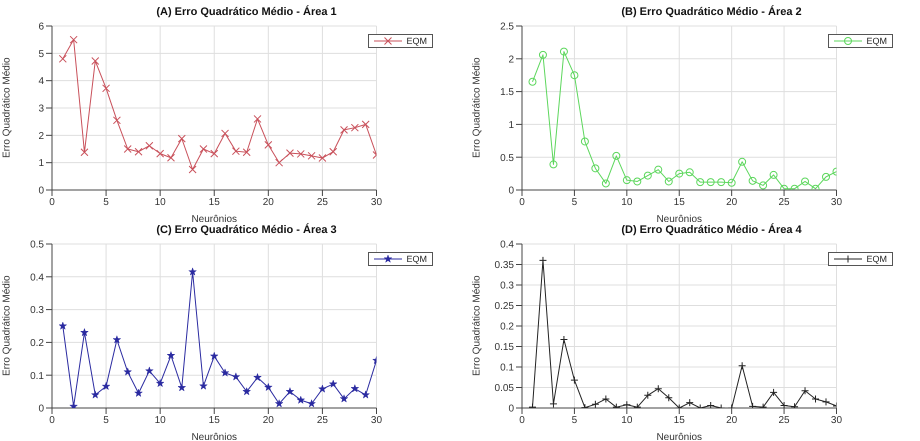 The image size is (920, 441). Describe the element at coordinates (511, 60) in the screenshot. I see `y-tick-label: 2` at that location.